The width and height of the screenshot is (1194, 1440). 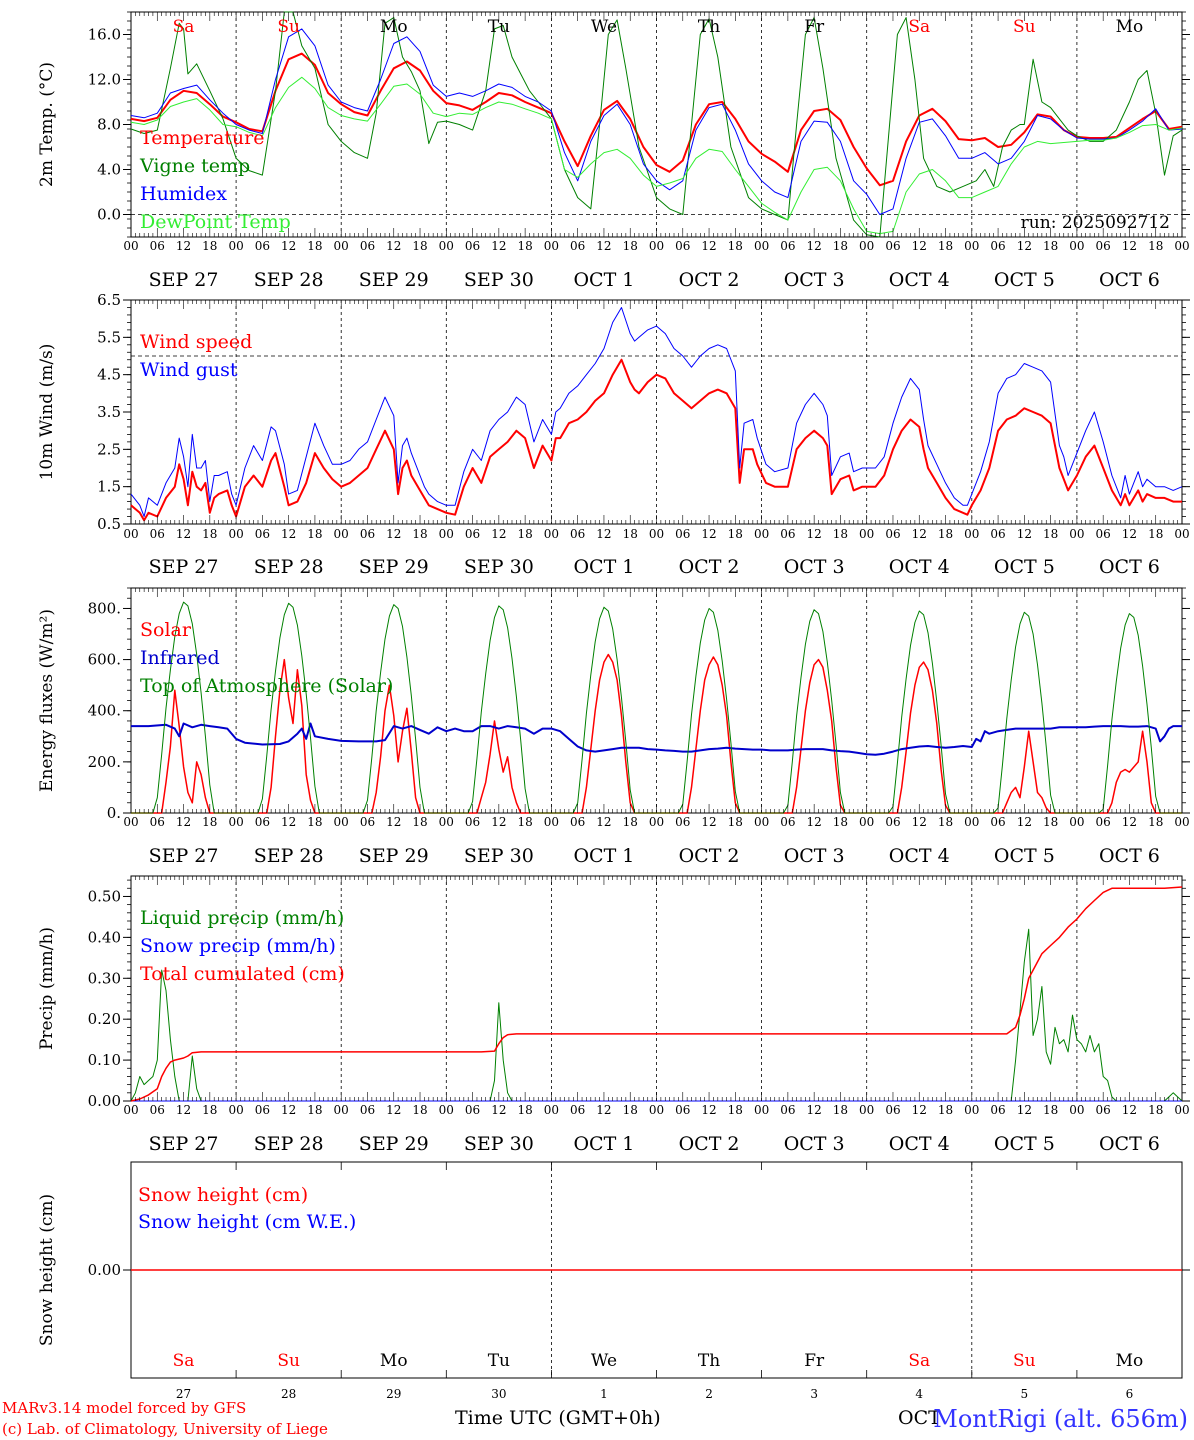 What do you see at coordinates (238, 946) in the screenshot?
I see `legend-precip-1: Snow precip (mm/h)` at bounding box center [238, 946].